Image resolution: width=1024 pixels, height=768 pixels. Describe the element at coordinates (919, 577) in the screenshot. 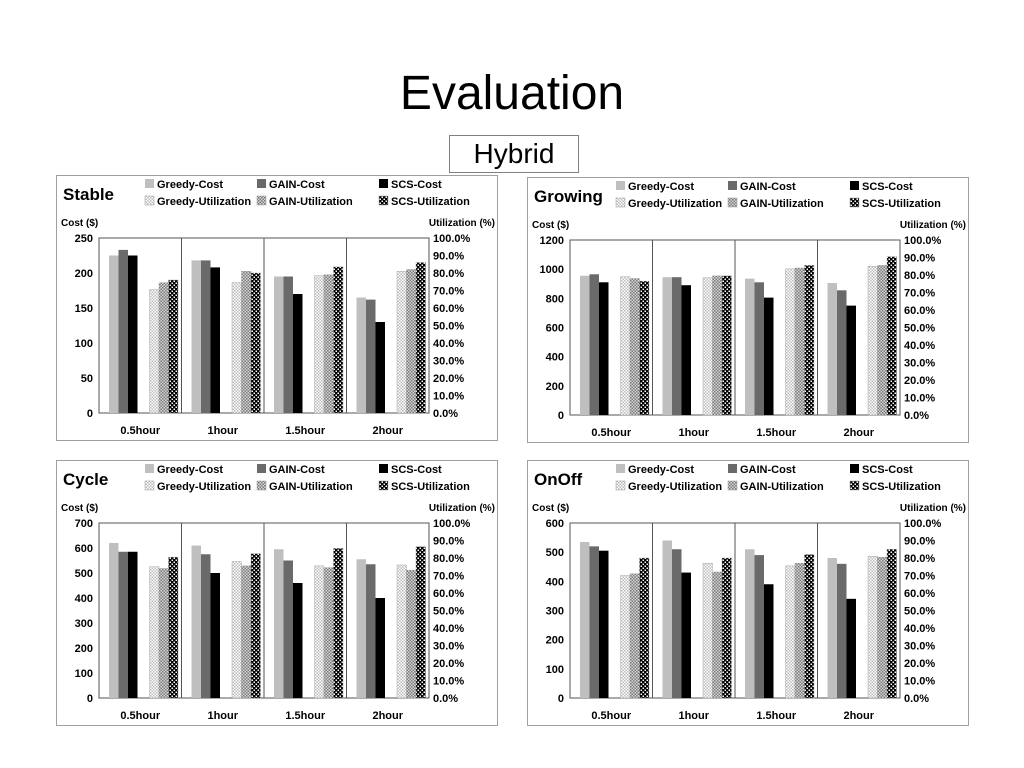

I see `y2-tick-label: 70.0%` at that location.